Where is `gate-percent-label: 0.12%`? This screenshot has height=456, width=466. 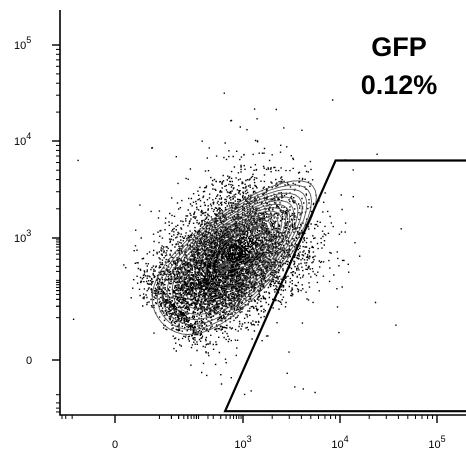 gate-percent-label: 0.12% is located at coordinates (399, 85).